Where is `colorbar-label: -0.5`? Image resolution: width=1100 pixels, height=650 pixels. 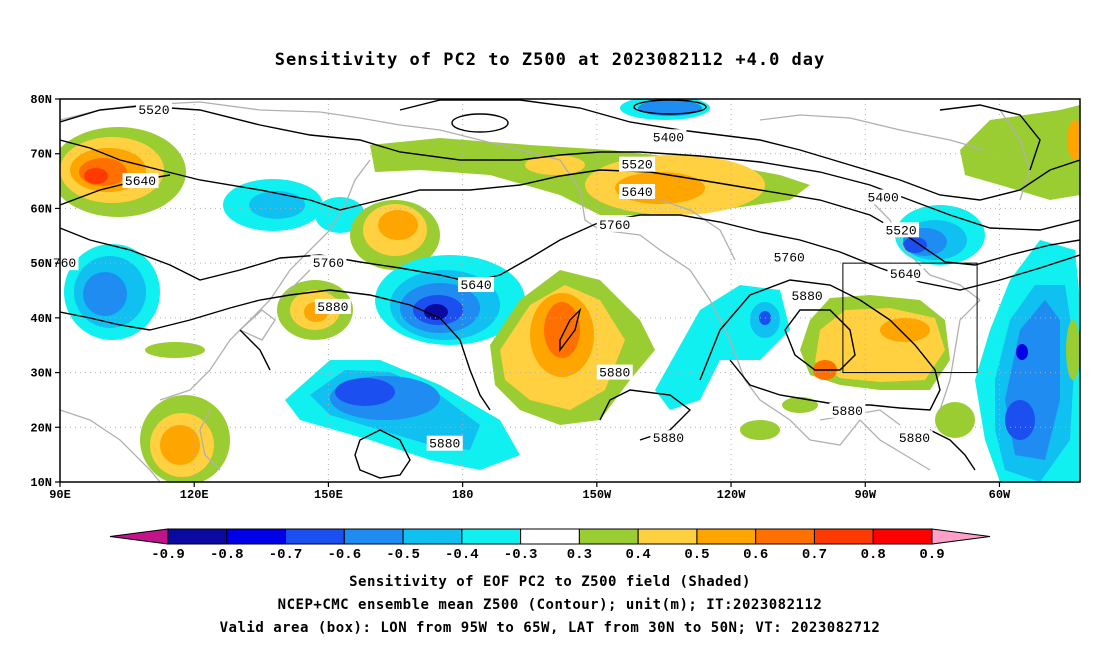
colorbar-label: -0.5 is located at coordinates (403, 555).